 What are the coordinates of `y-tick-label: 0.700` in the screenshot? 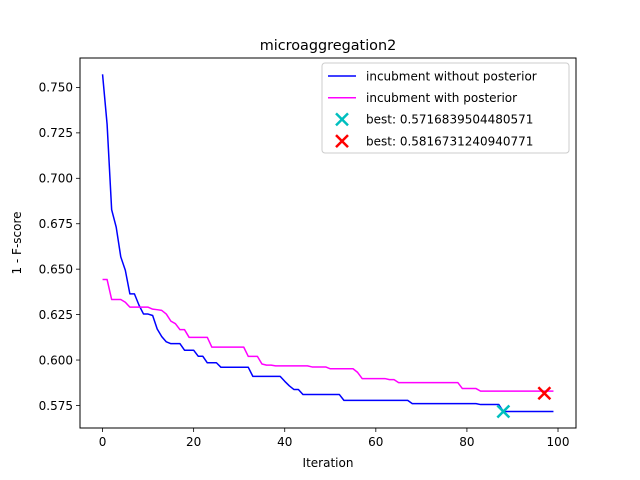 It's located at (56, 179).